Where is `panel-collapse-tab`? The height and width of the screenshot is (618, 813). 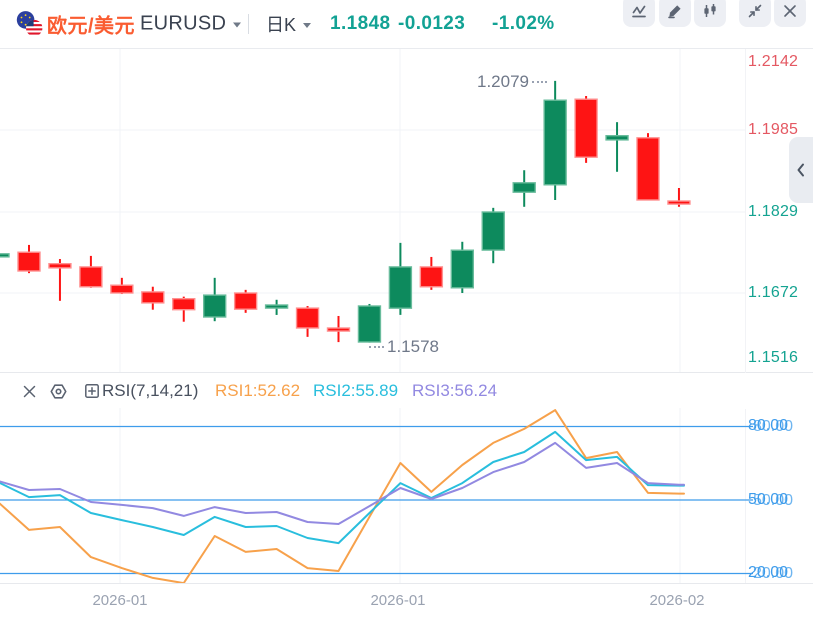
panel-collapse-tab is located at coordinates (801, 170).